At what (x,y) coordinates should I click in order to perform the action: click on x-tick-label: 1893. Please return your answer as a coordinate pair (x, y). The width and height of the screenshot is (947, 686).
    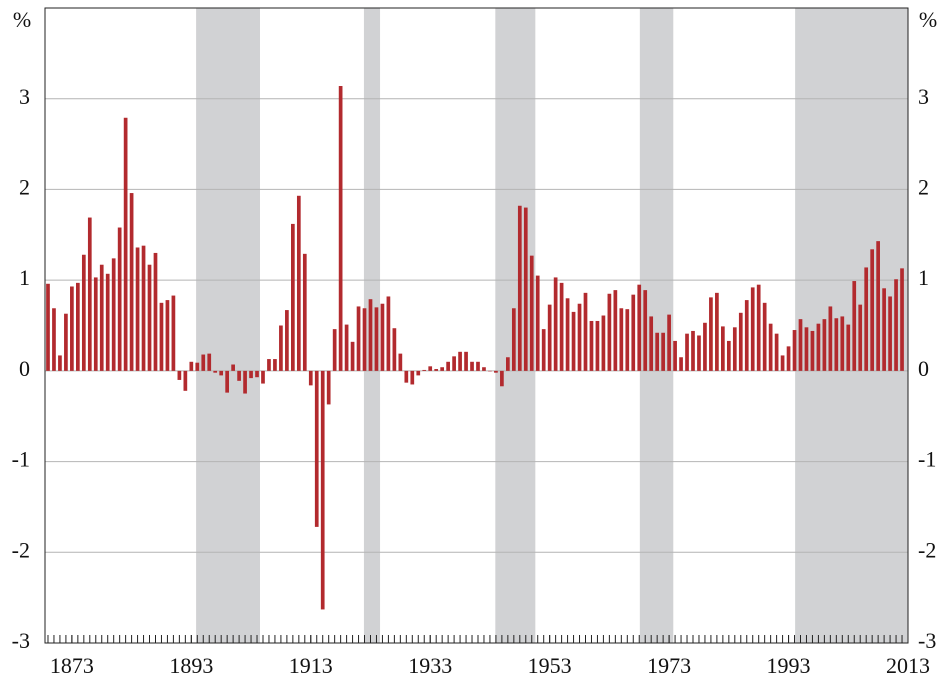
    Looking at the image, I should click on (191, 665).